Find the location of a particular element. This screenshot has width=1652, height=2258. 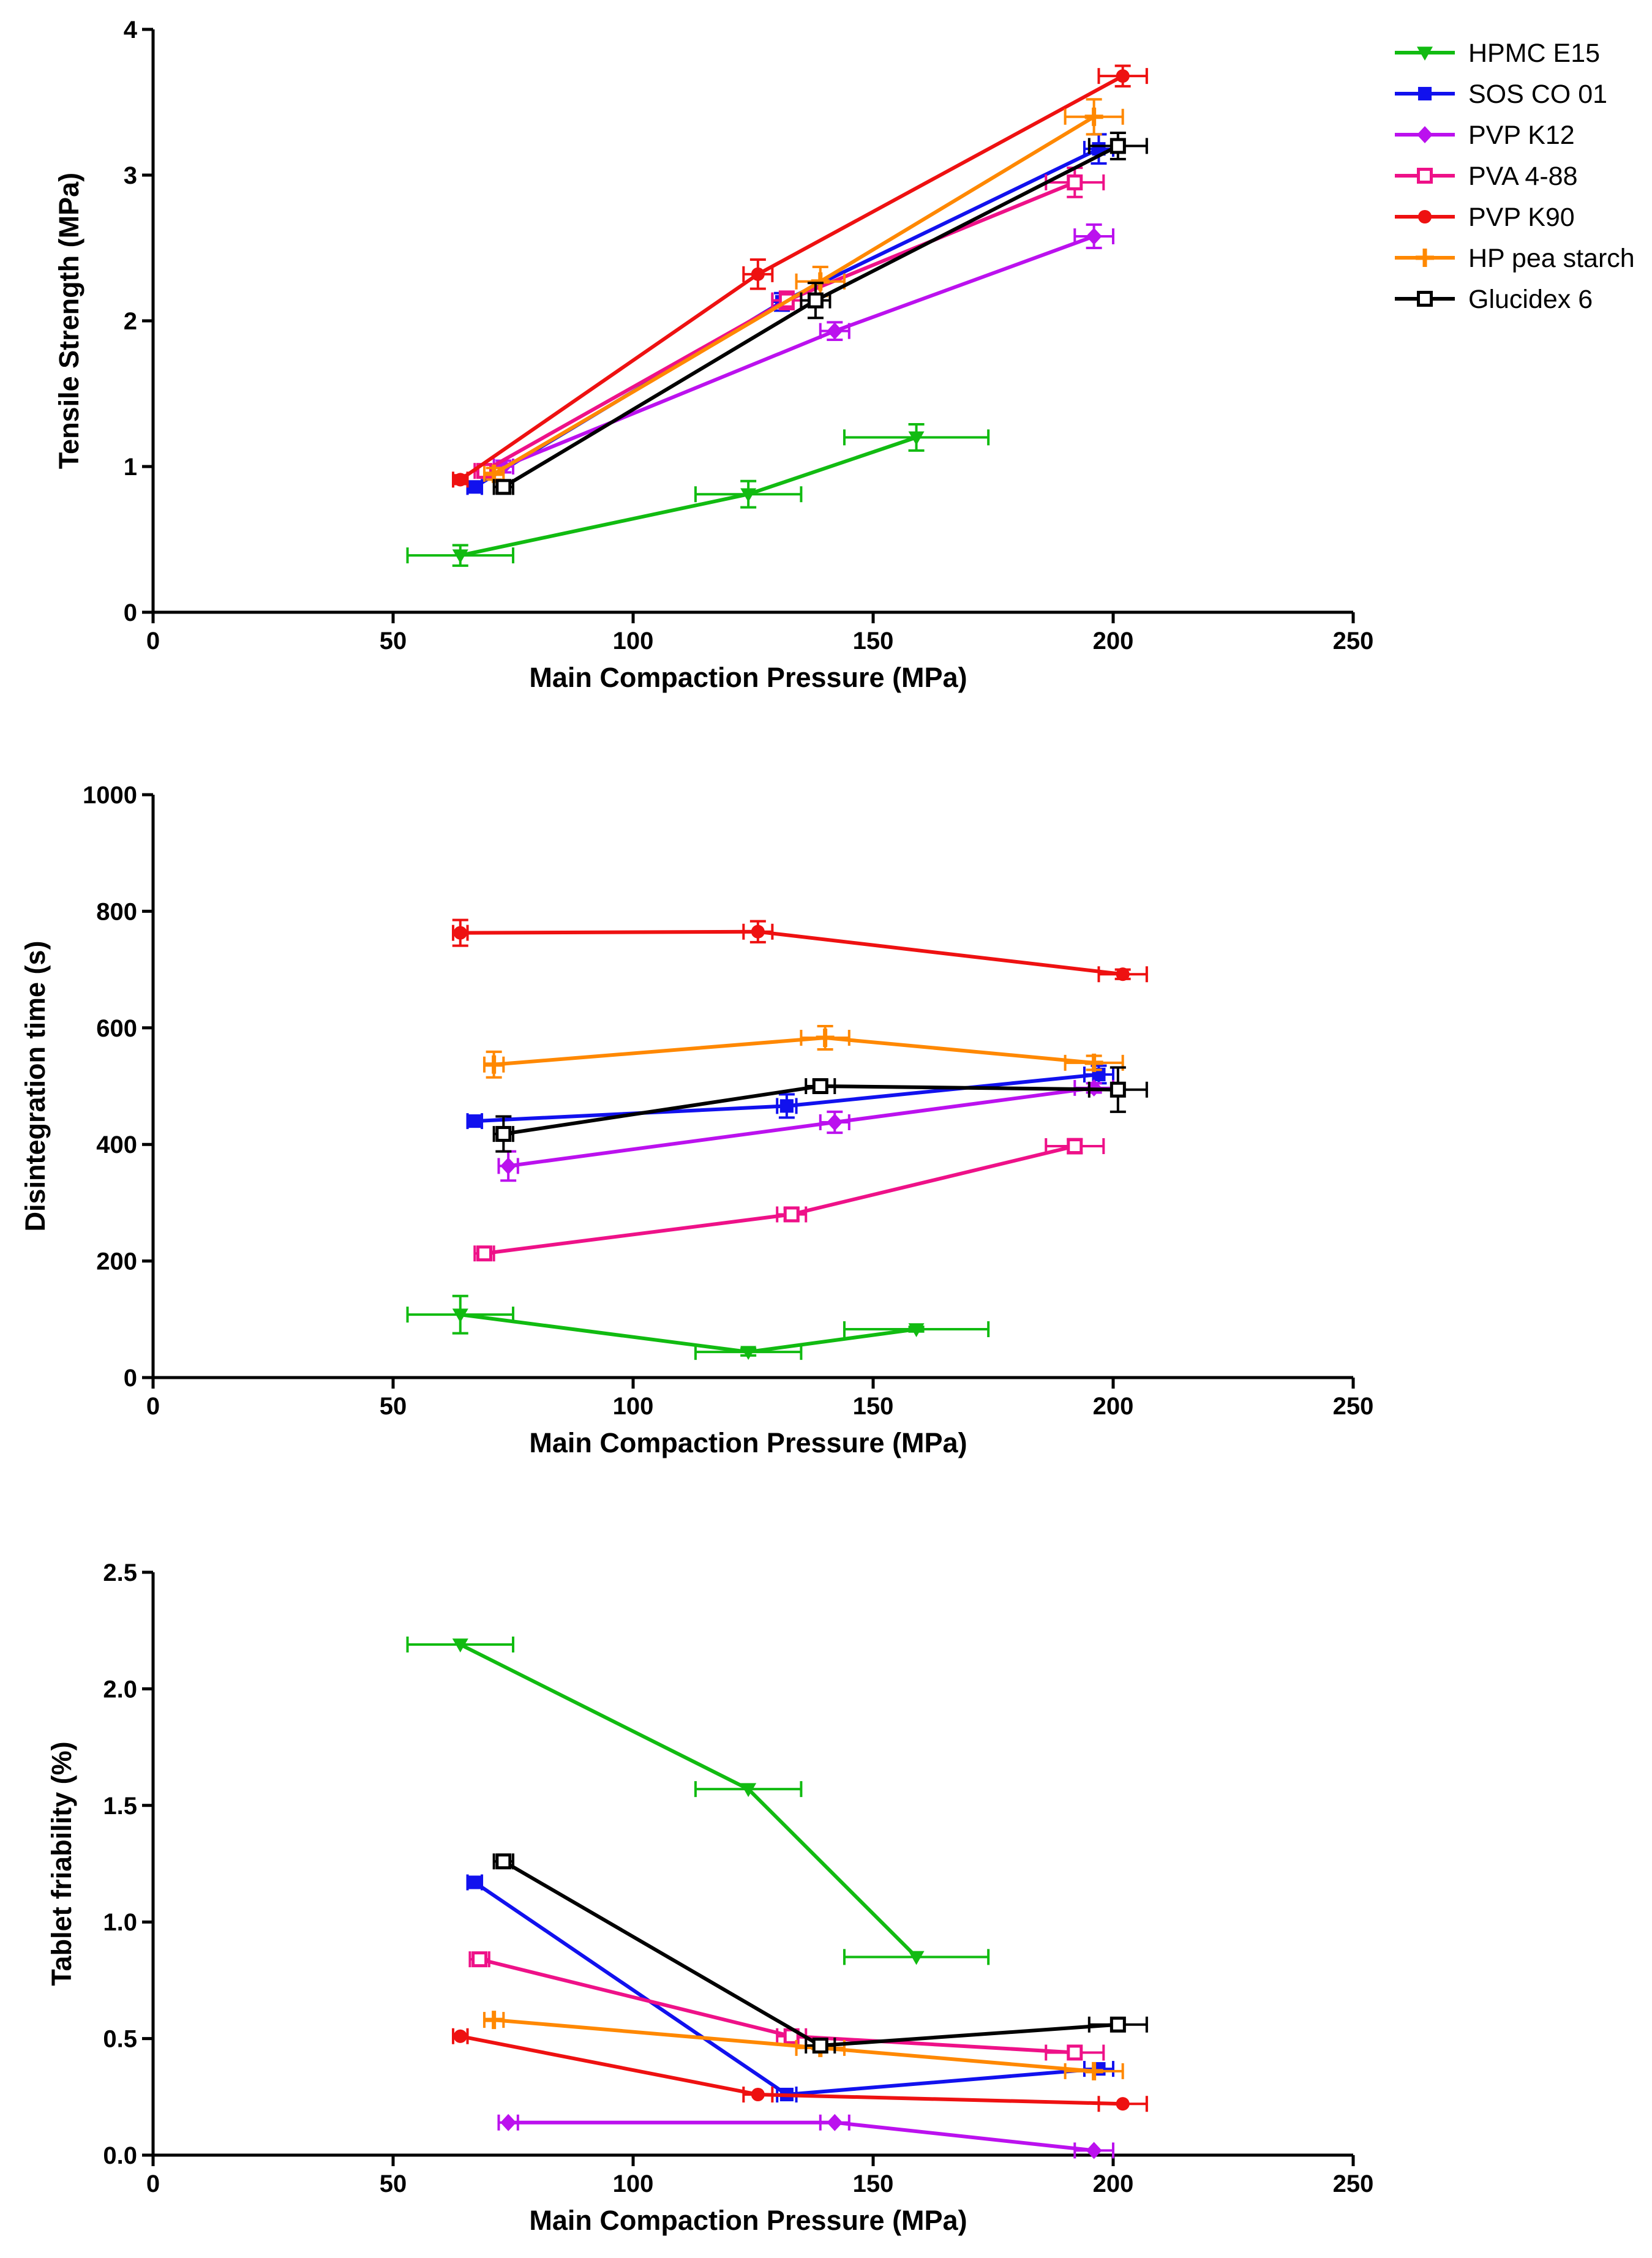

legend-item: SOS CO 01 is located at coordinates (1501, 94).